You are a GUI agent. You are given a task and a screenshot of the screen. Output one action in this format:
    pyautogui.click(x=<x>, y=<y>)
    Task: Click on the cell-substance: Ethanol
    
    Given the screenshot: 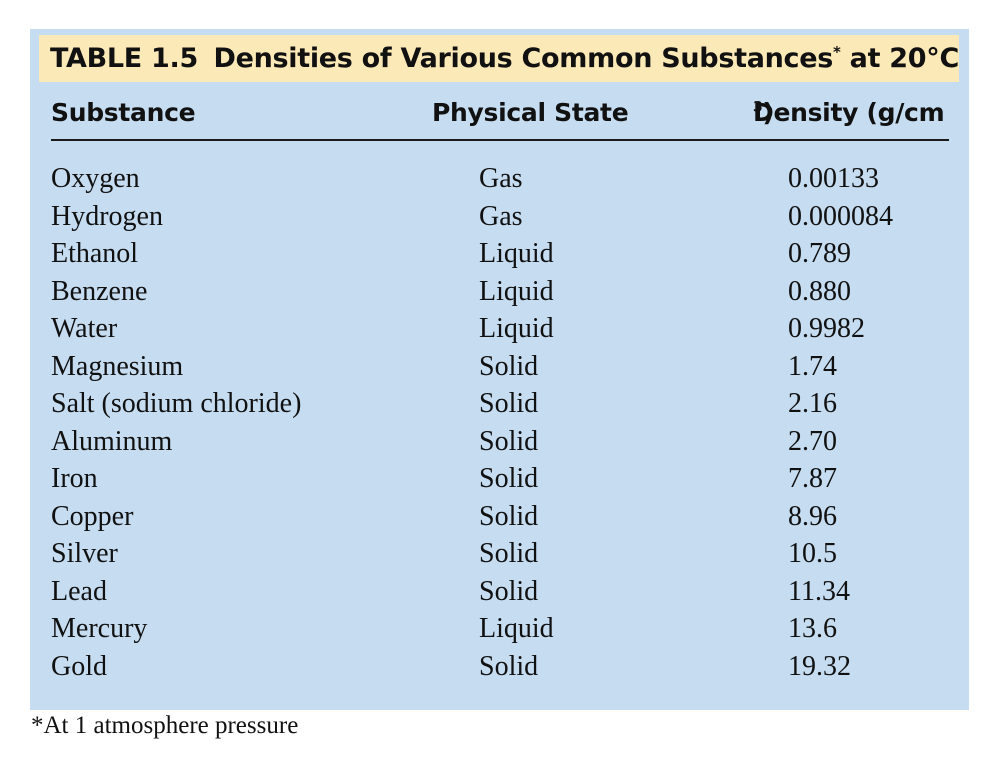 What is the action you would take?
    pyautogui.click(x=95, y=253)
    